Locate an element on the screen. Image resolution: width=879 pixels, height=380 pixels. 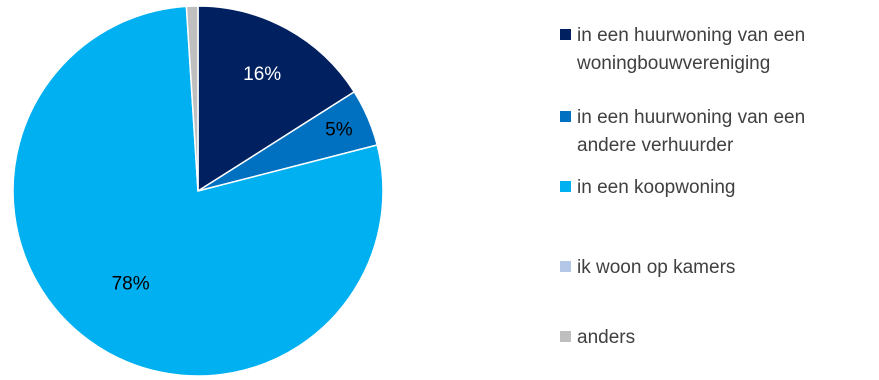
legend-item-kamers: ik woon op kamers is located at coordinates (719, 268).